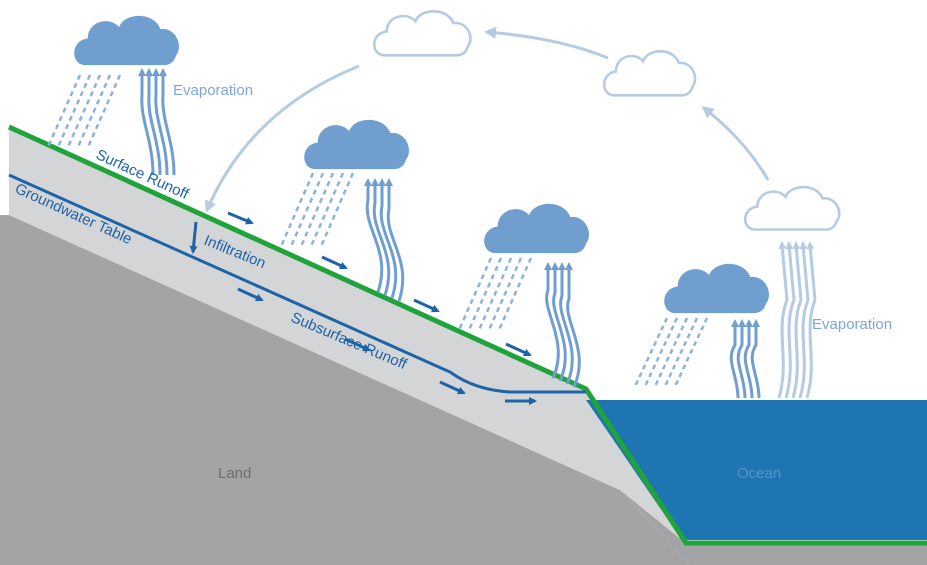 The height and width of the screenshot is (565, 927). Describe the element at coordinates (773, 527) in the screenshot. I see `seabed` at that location.